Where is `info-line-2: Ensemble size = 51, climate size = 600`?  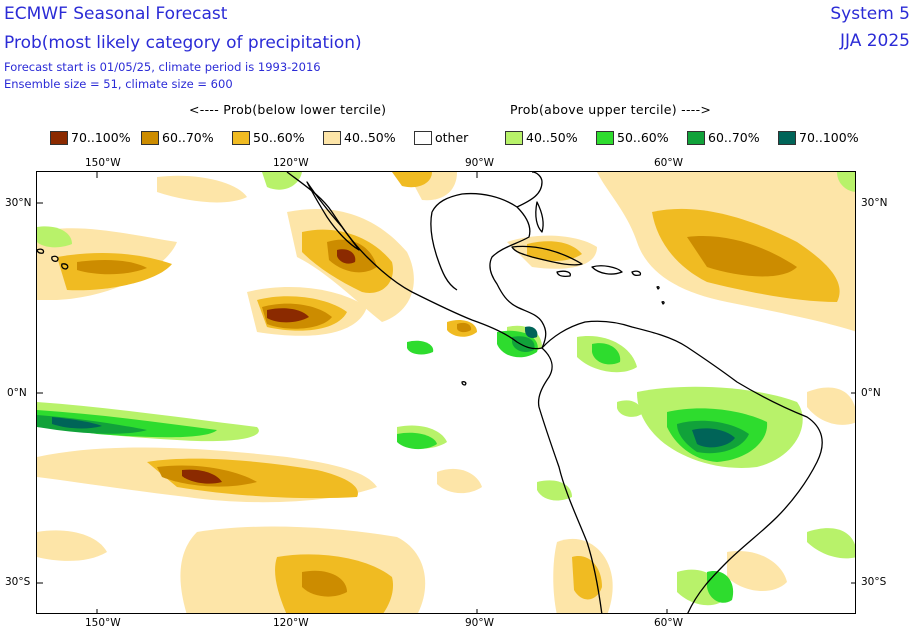
info-line-2: Ensemble size = 51, climate size = 600 is located at coordinates (118, 84).